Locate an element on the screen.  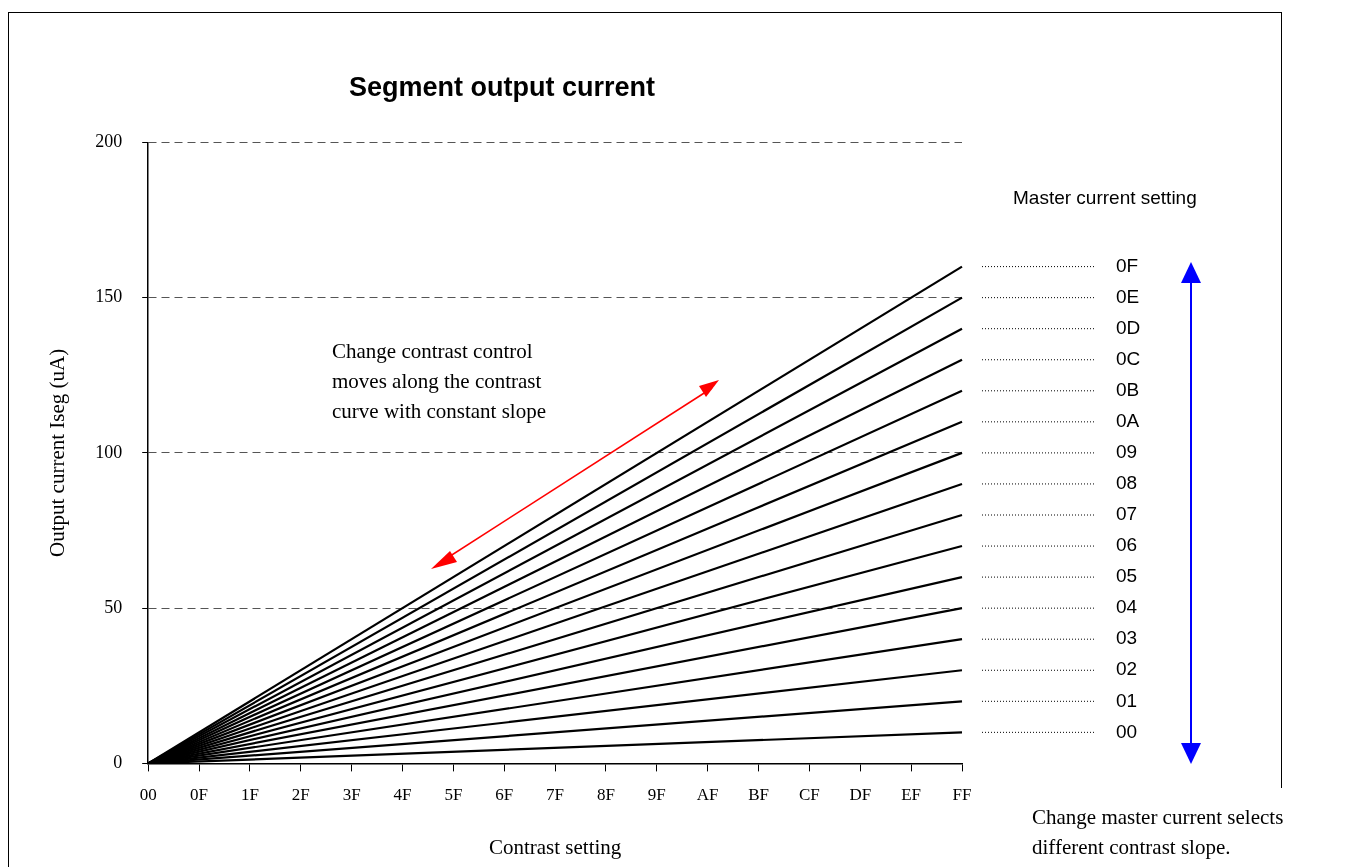
x-tick-label: EF is located at coordinates (911, 795).